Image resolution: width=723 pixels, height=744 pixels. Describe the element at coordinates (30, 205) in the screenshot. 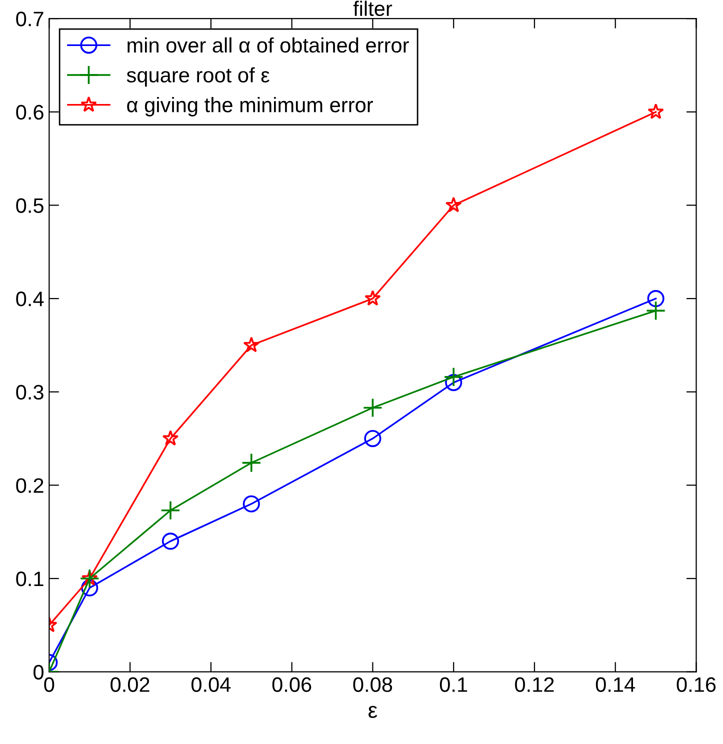

I see `y-tick-label: 0.5` at that location.